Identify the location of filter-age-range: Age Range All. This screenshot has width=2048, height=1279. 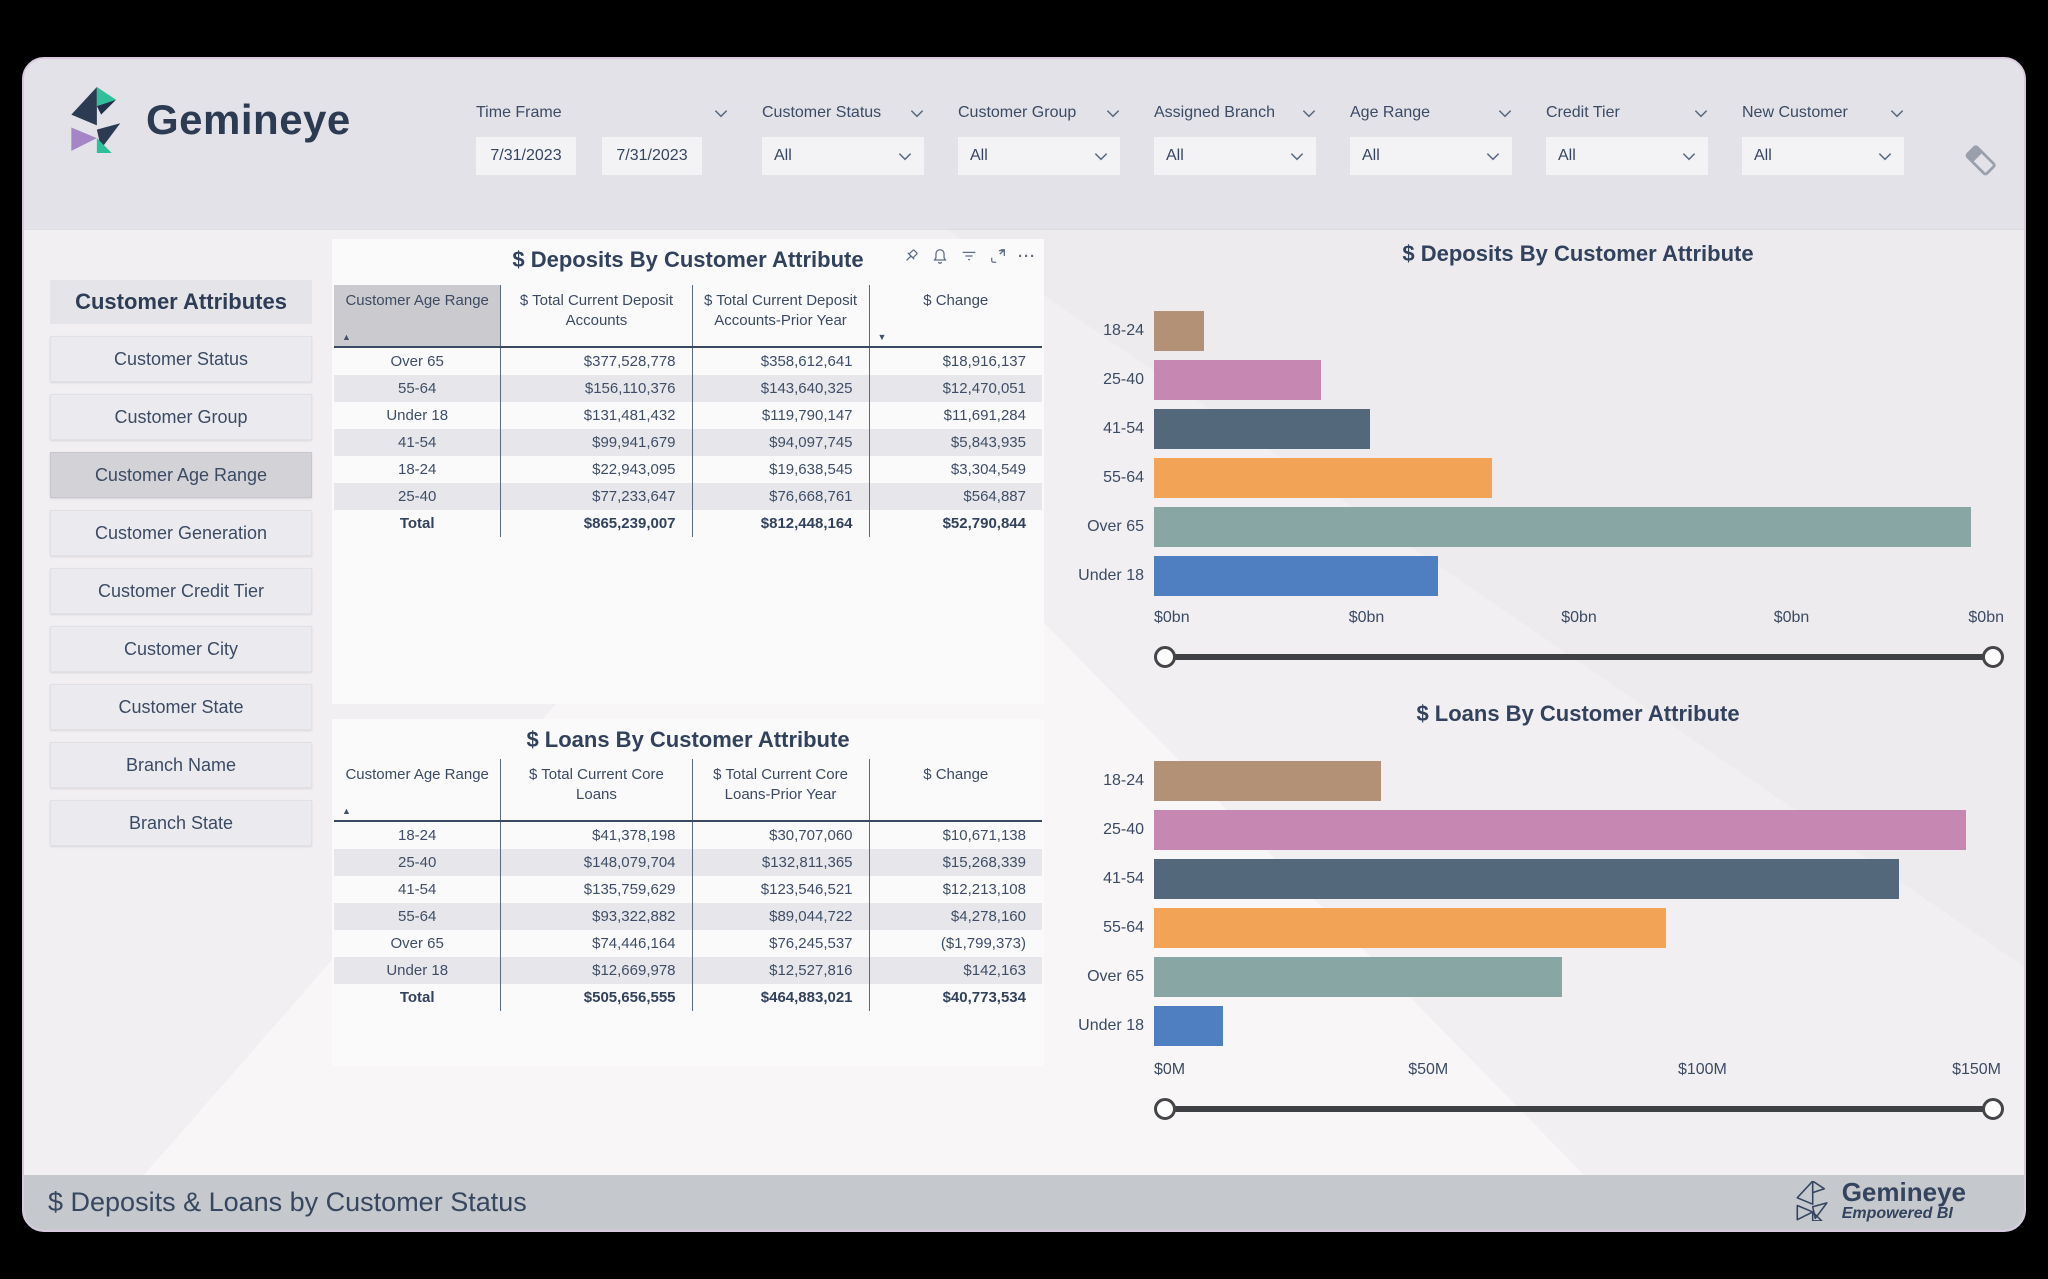
(1431, 138).